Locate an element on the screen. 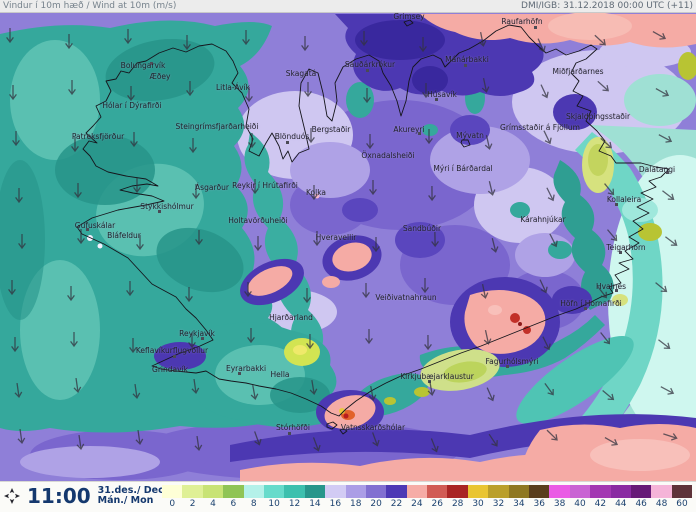  scale-label: 34 is located at coordinates (519, 504).